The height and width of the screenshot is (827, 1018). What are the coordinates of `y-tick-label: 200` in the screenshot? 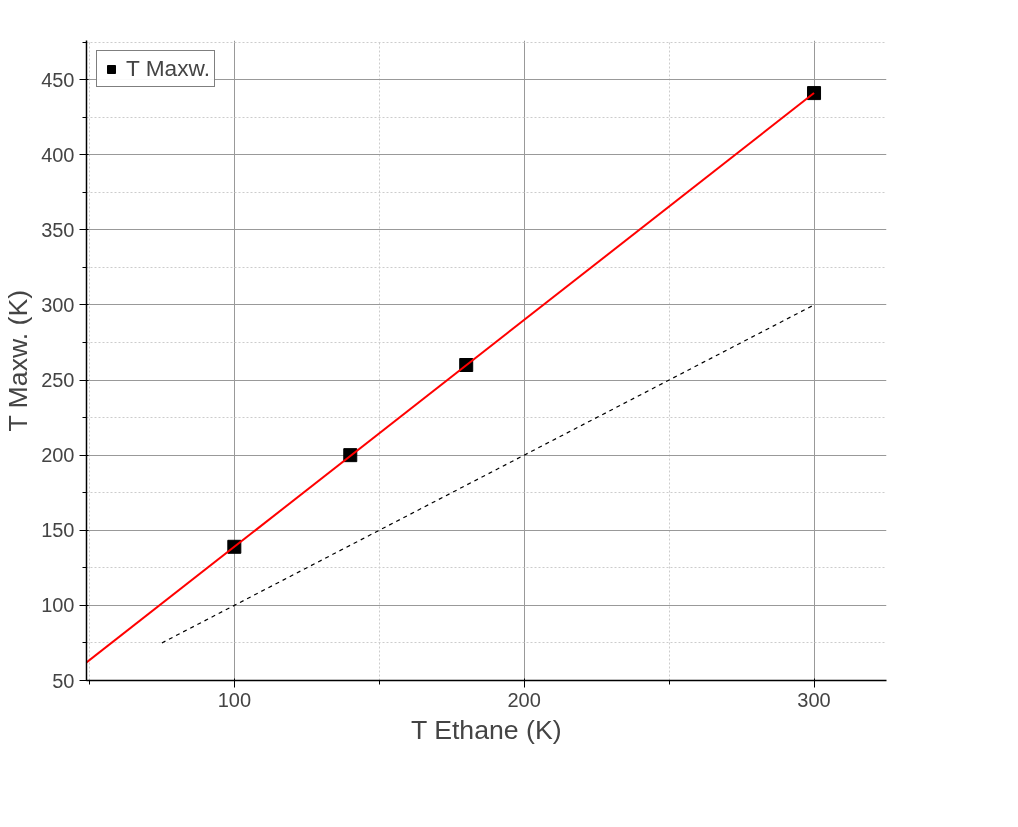 It's located at (58, 455).